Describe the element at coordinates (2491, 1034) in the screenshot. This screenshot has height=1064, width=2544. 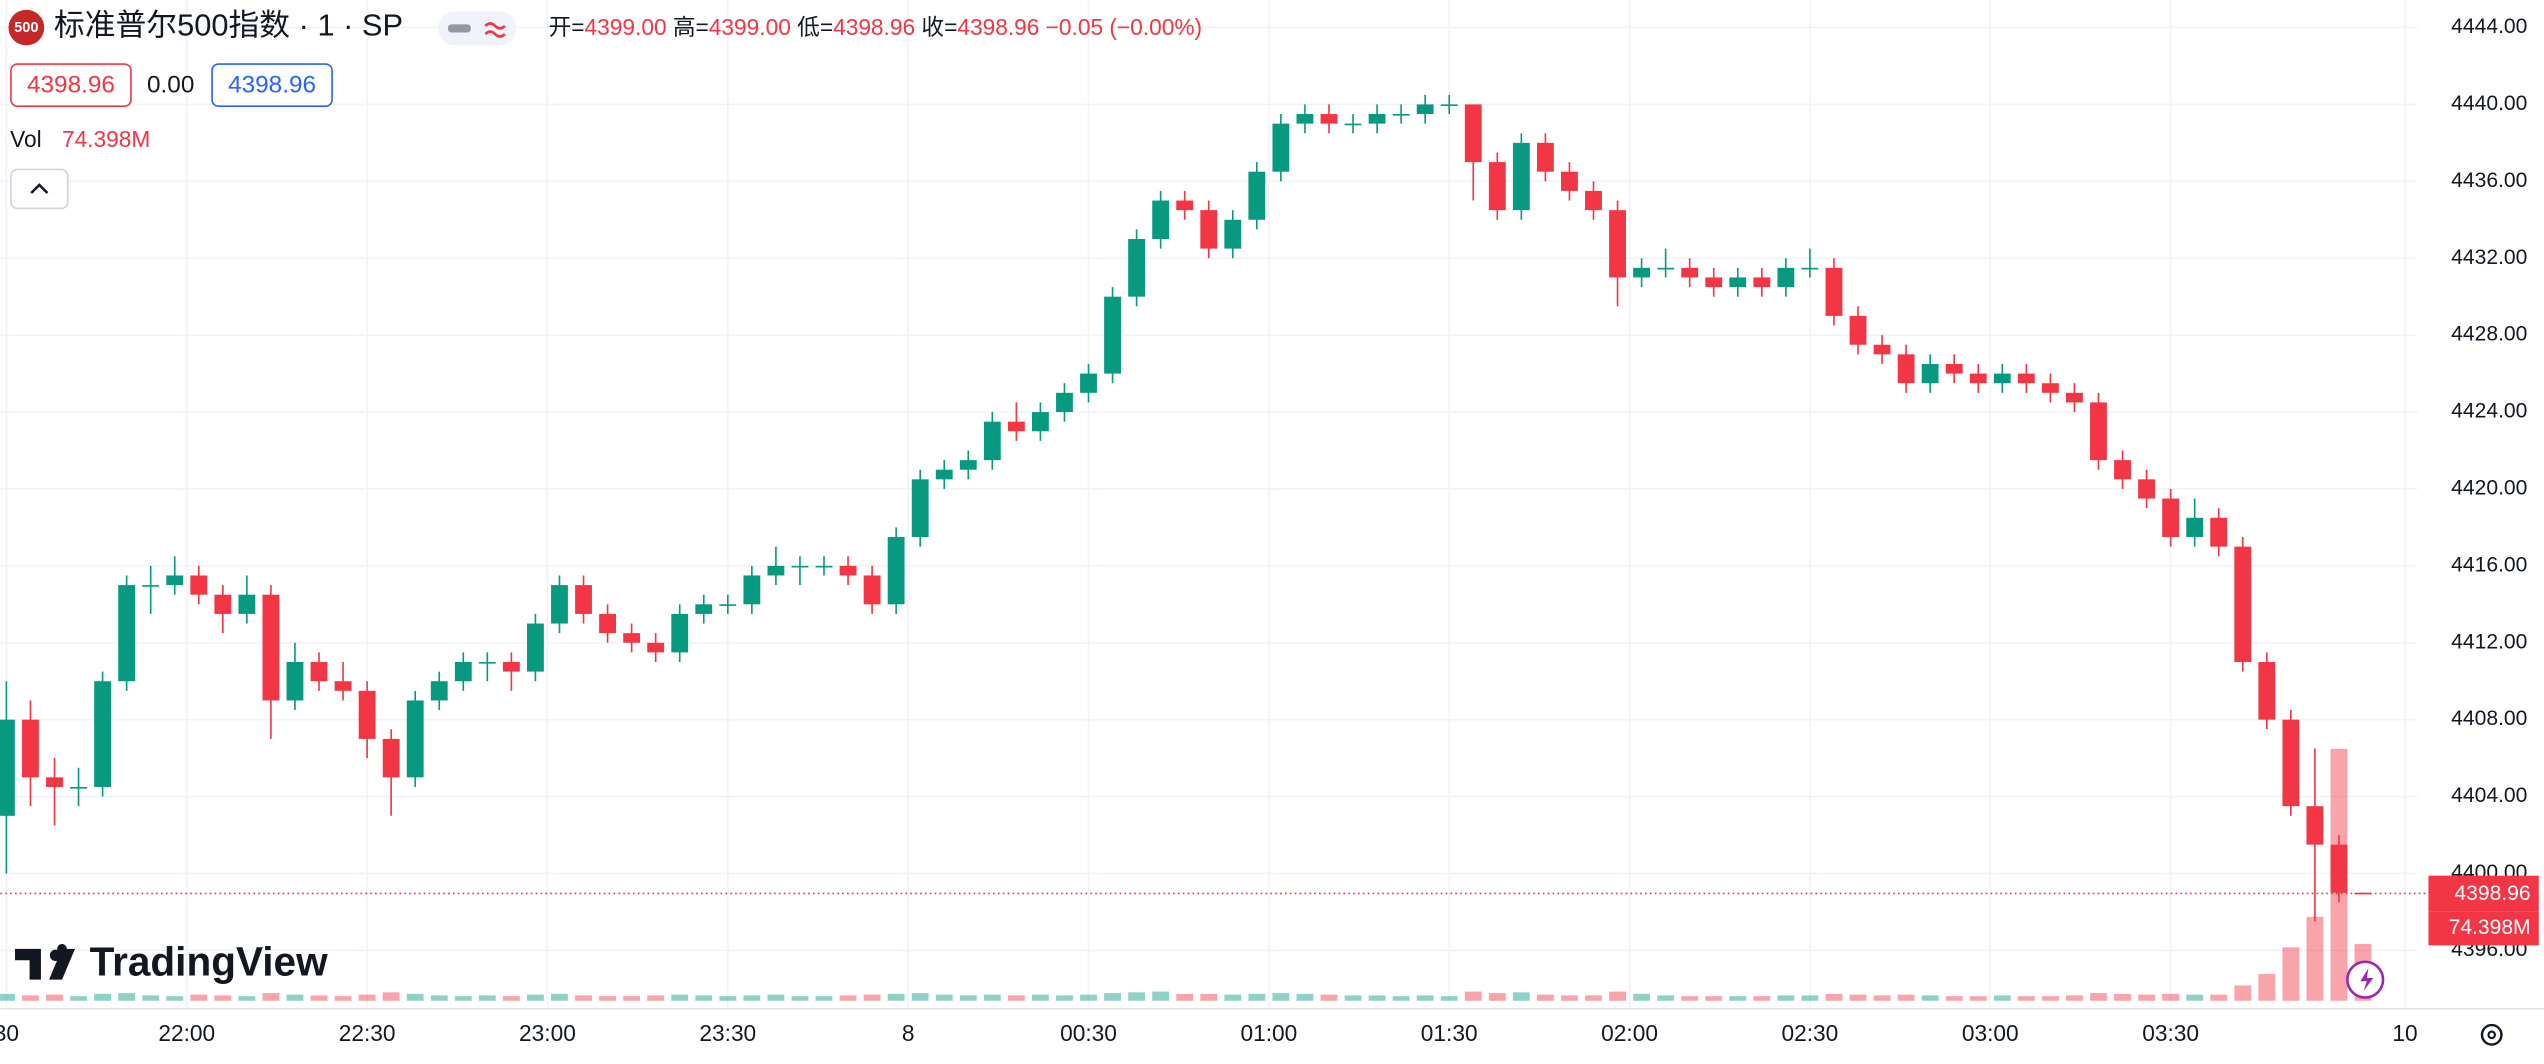
I see `settings-button` at that location.